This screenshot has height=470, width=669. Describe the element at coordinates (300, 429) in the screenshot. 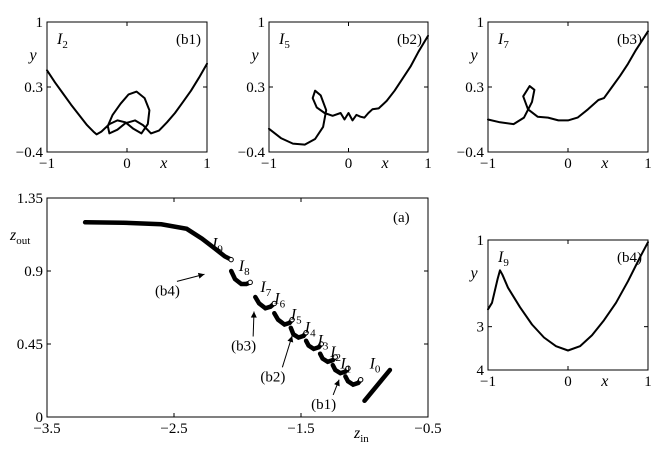

I see `x-tick-label: −1.5` at that location.